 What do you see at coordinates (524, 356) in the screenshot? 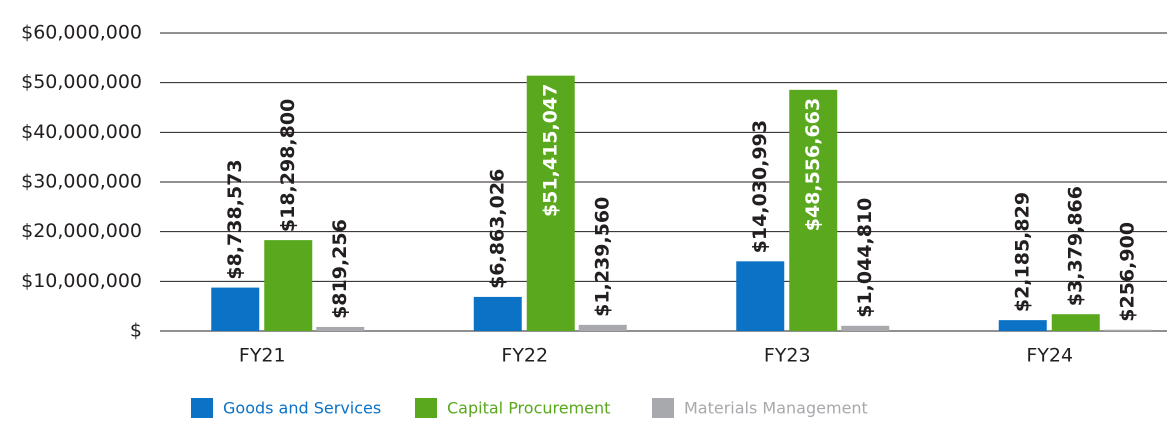
I see `x-tick-label: FY22` at bounding box center [524, 356].